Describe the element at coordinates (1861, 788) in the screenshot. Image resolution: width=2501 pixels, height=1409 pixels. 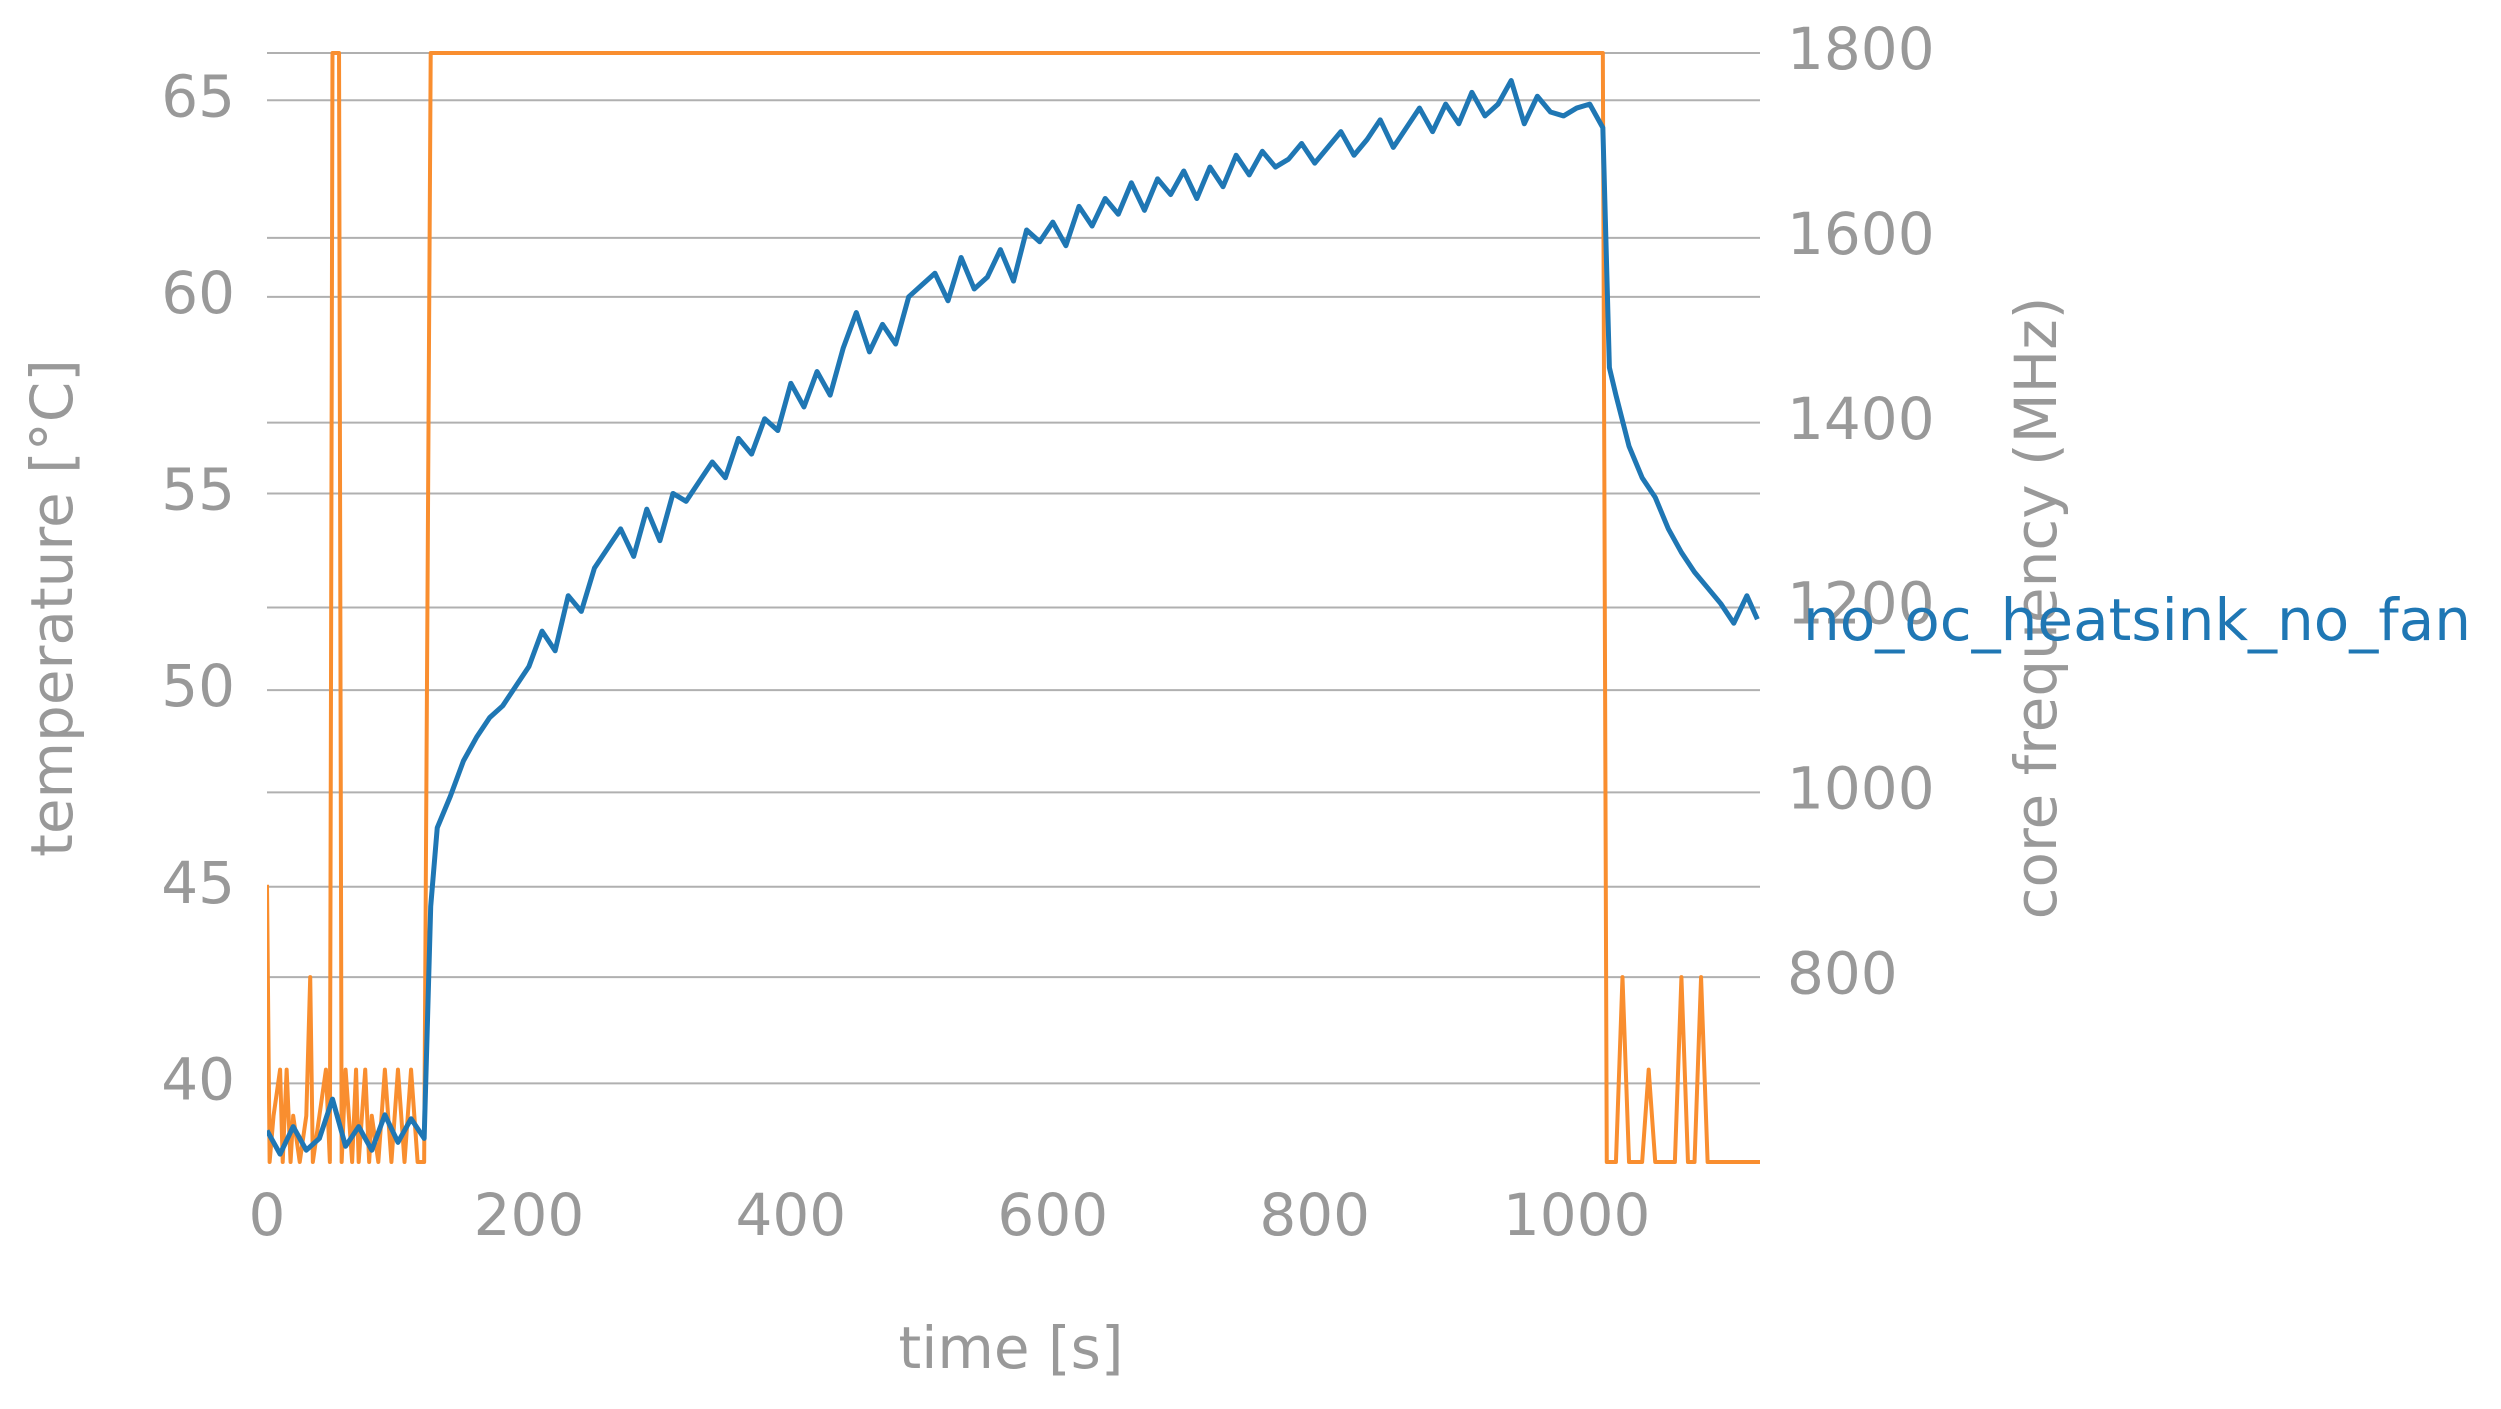
I see `y2-tick-label: 1000` at that location.